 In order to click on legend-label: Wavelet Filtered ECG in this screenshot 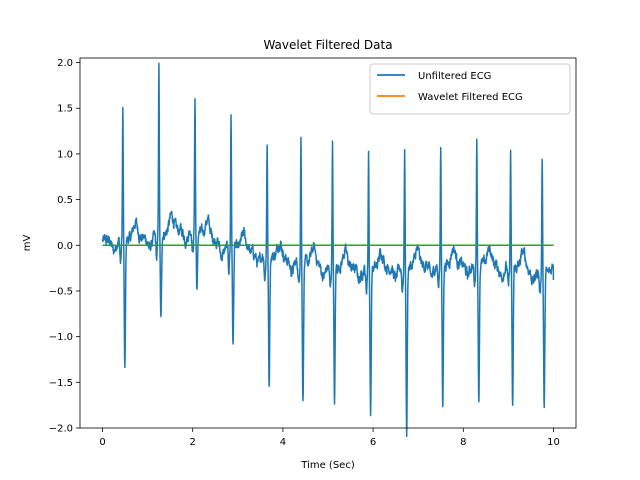, I will do `click(470, 97)`.